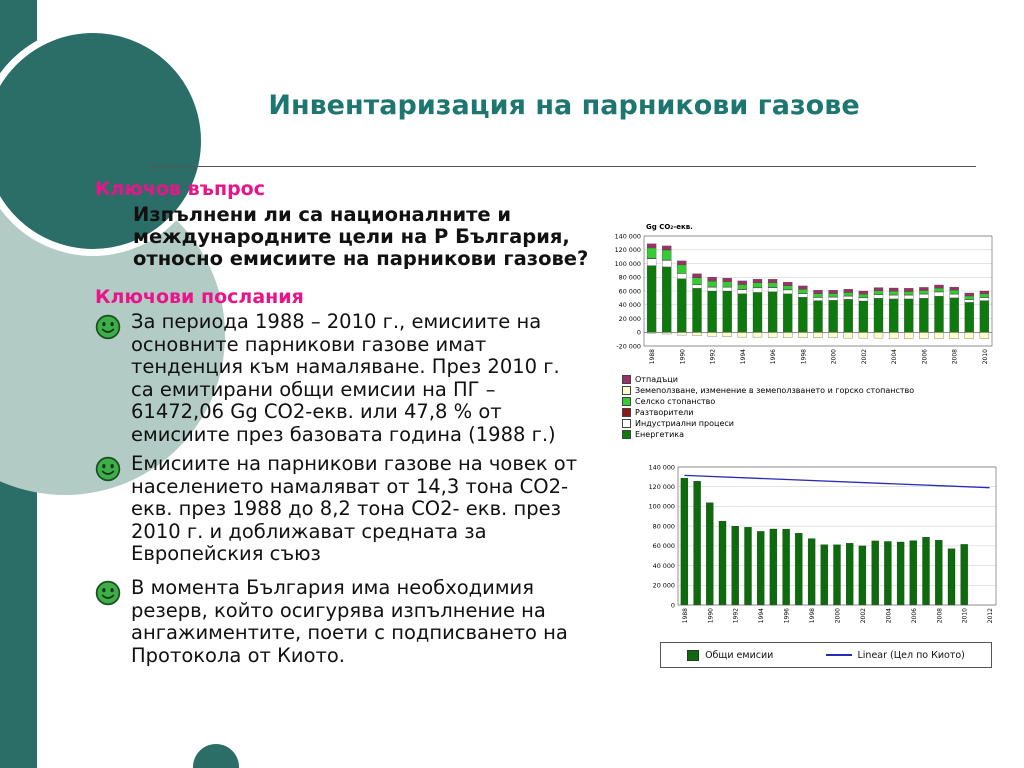 The width and height of the screenshot is (1024, 768). What do you see at coordinates (693, 655) in the screenshot?
I see `bar-swatch-icon` at bounding box center [693, 655].